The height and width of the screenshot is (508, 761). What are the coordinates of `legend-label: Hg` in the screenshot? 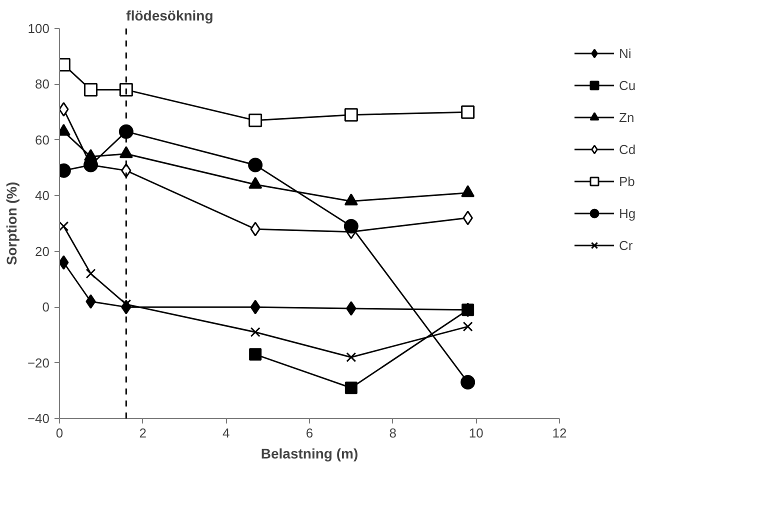 It's located at (628, 213).